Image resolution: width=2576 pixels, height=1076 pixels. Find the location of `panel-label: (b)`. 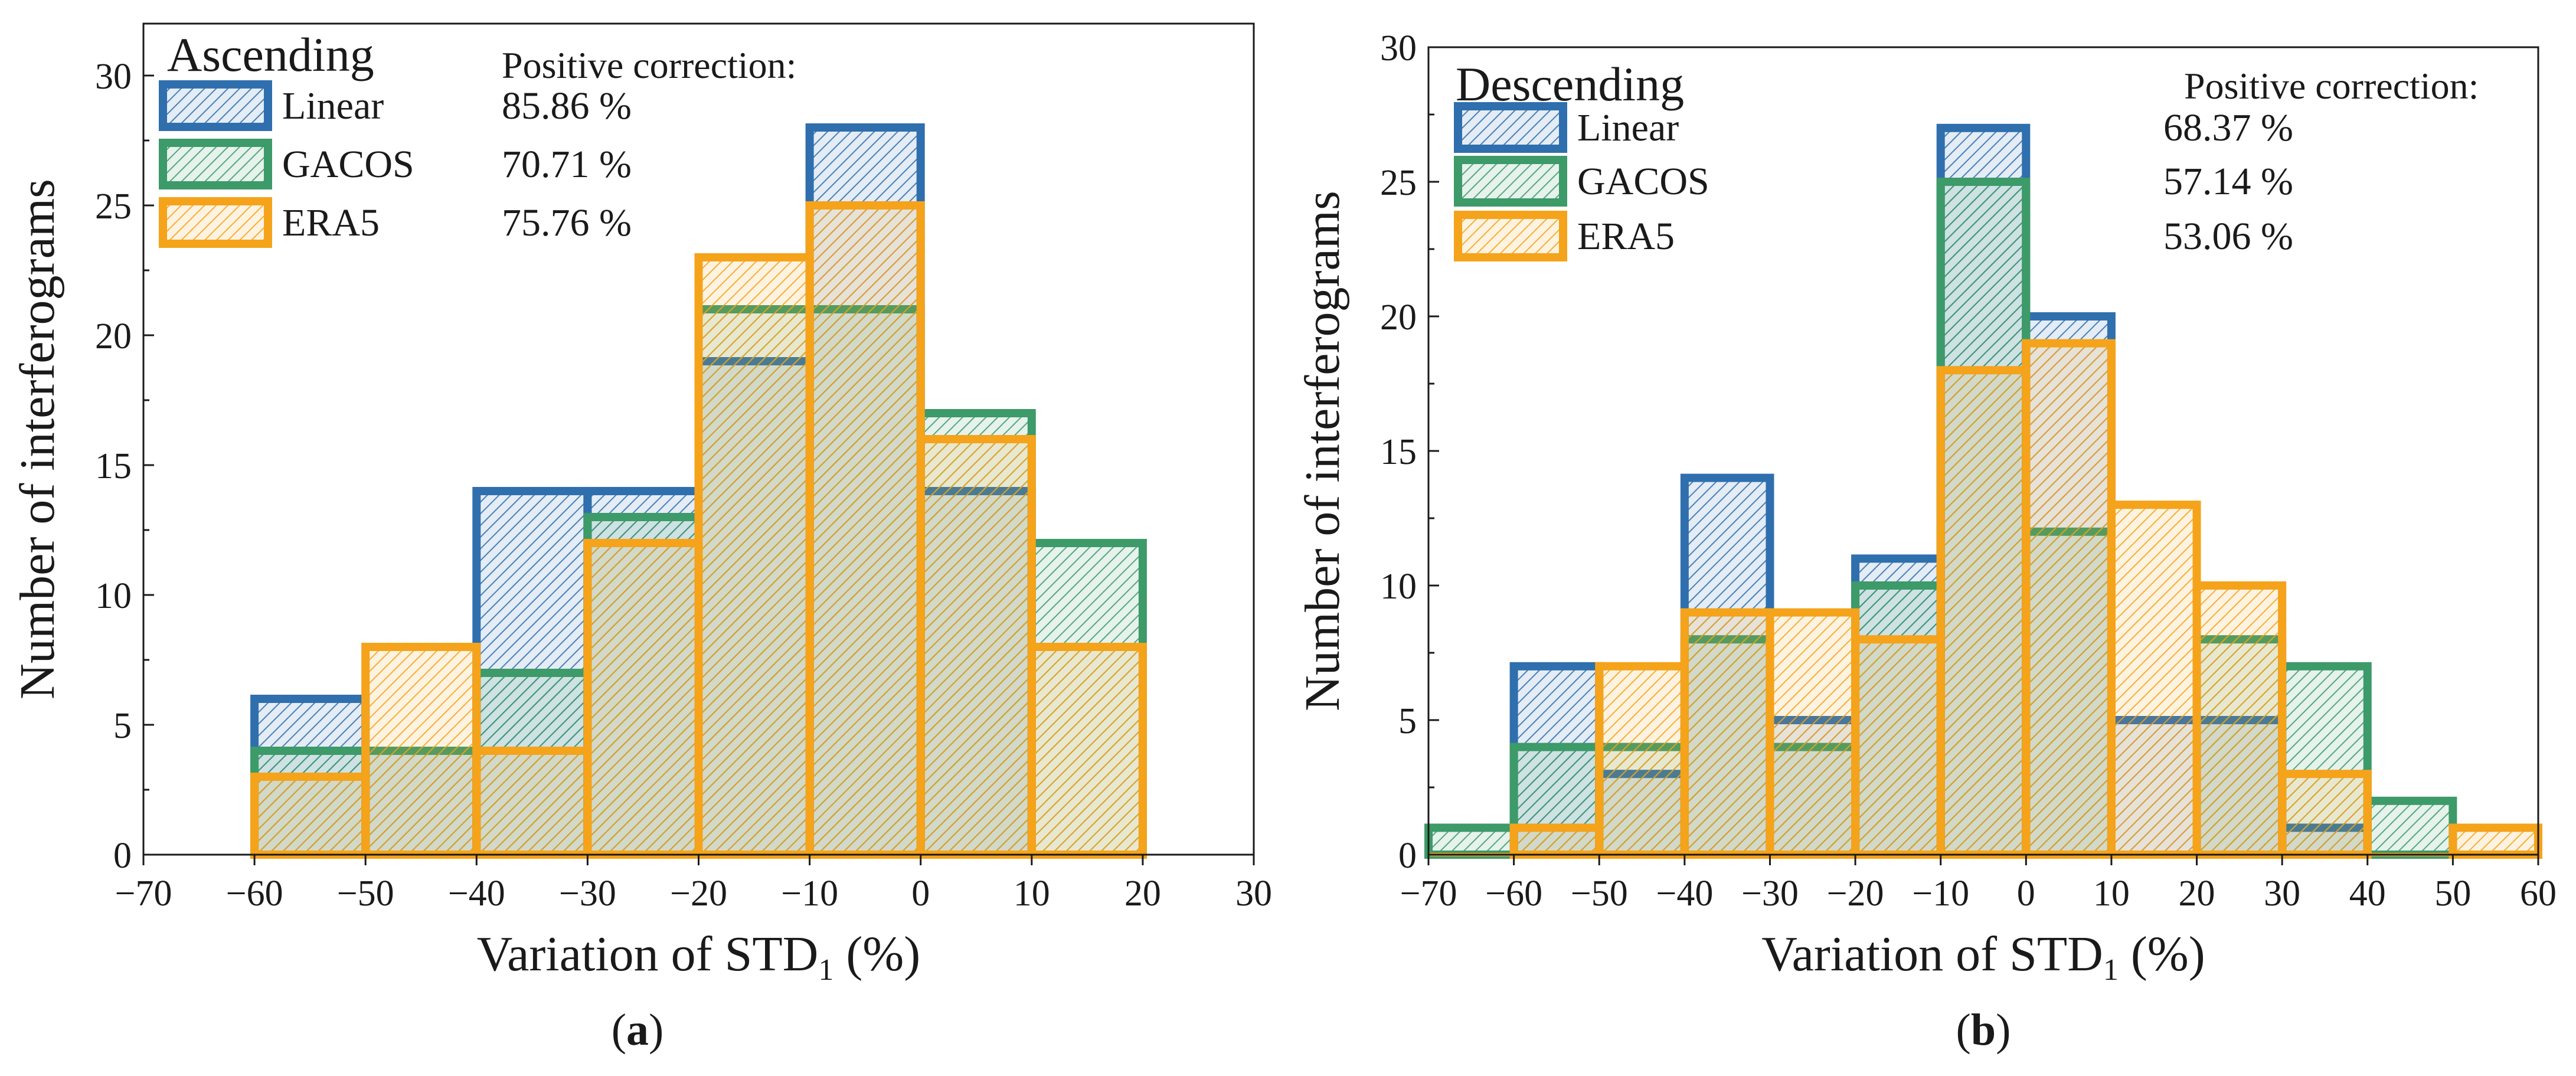

panel-label: (b) is located at coordinates (1983, 1030).